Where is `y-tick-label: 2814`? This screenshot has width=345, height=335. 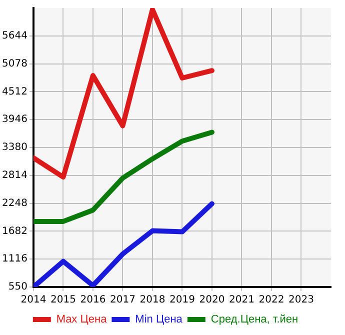 y-tick-label: 2814 is located at coordinates (15, 175).